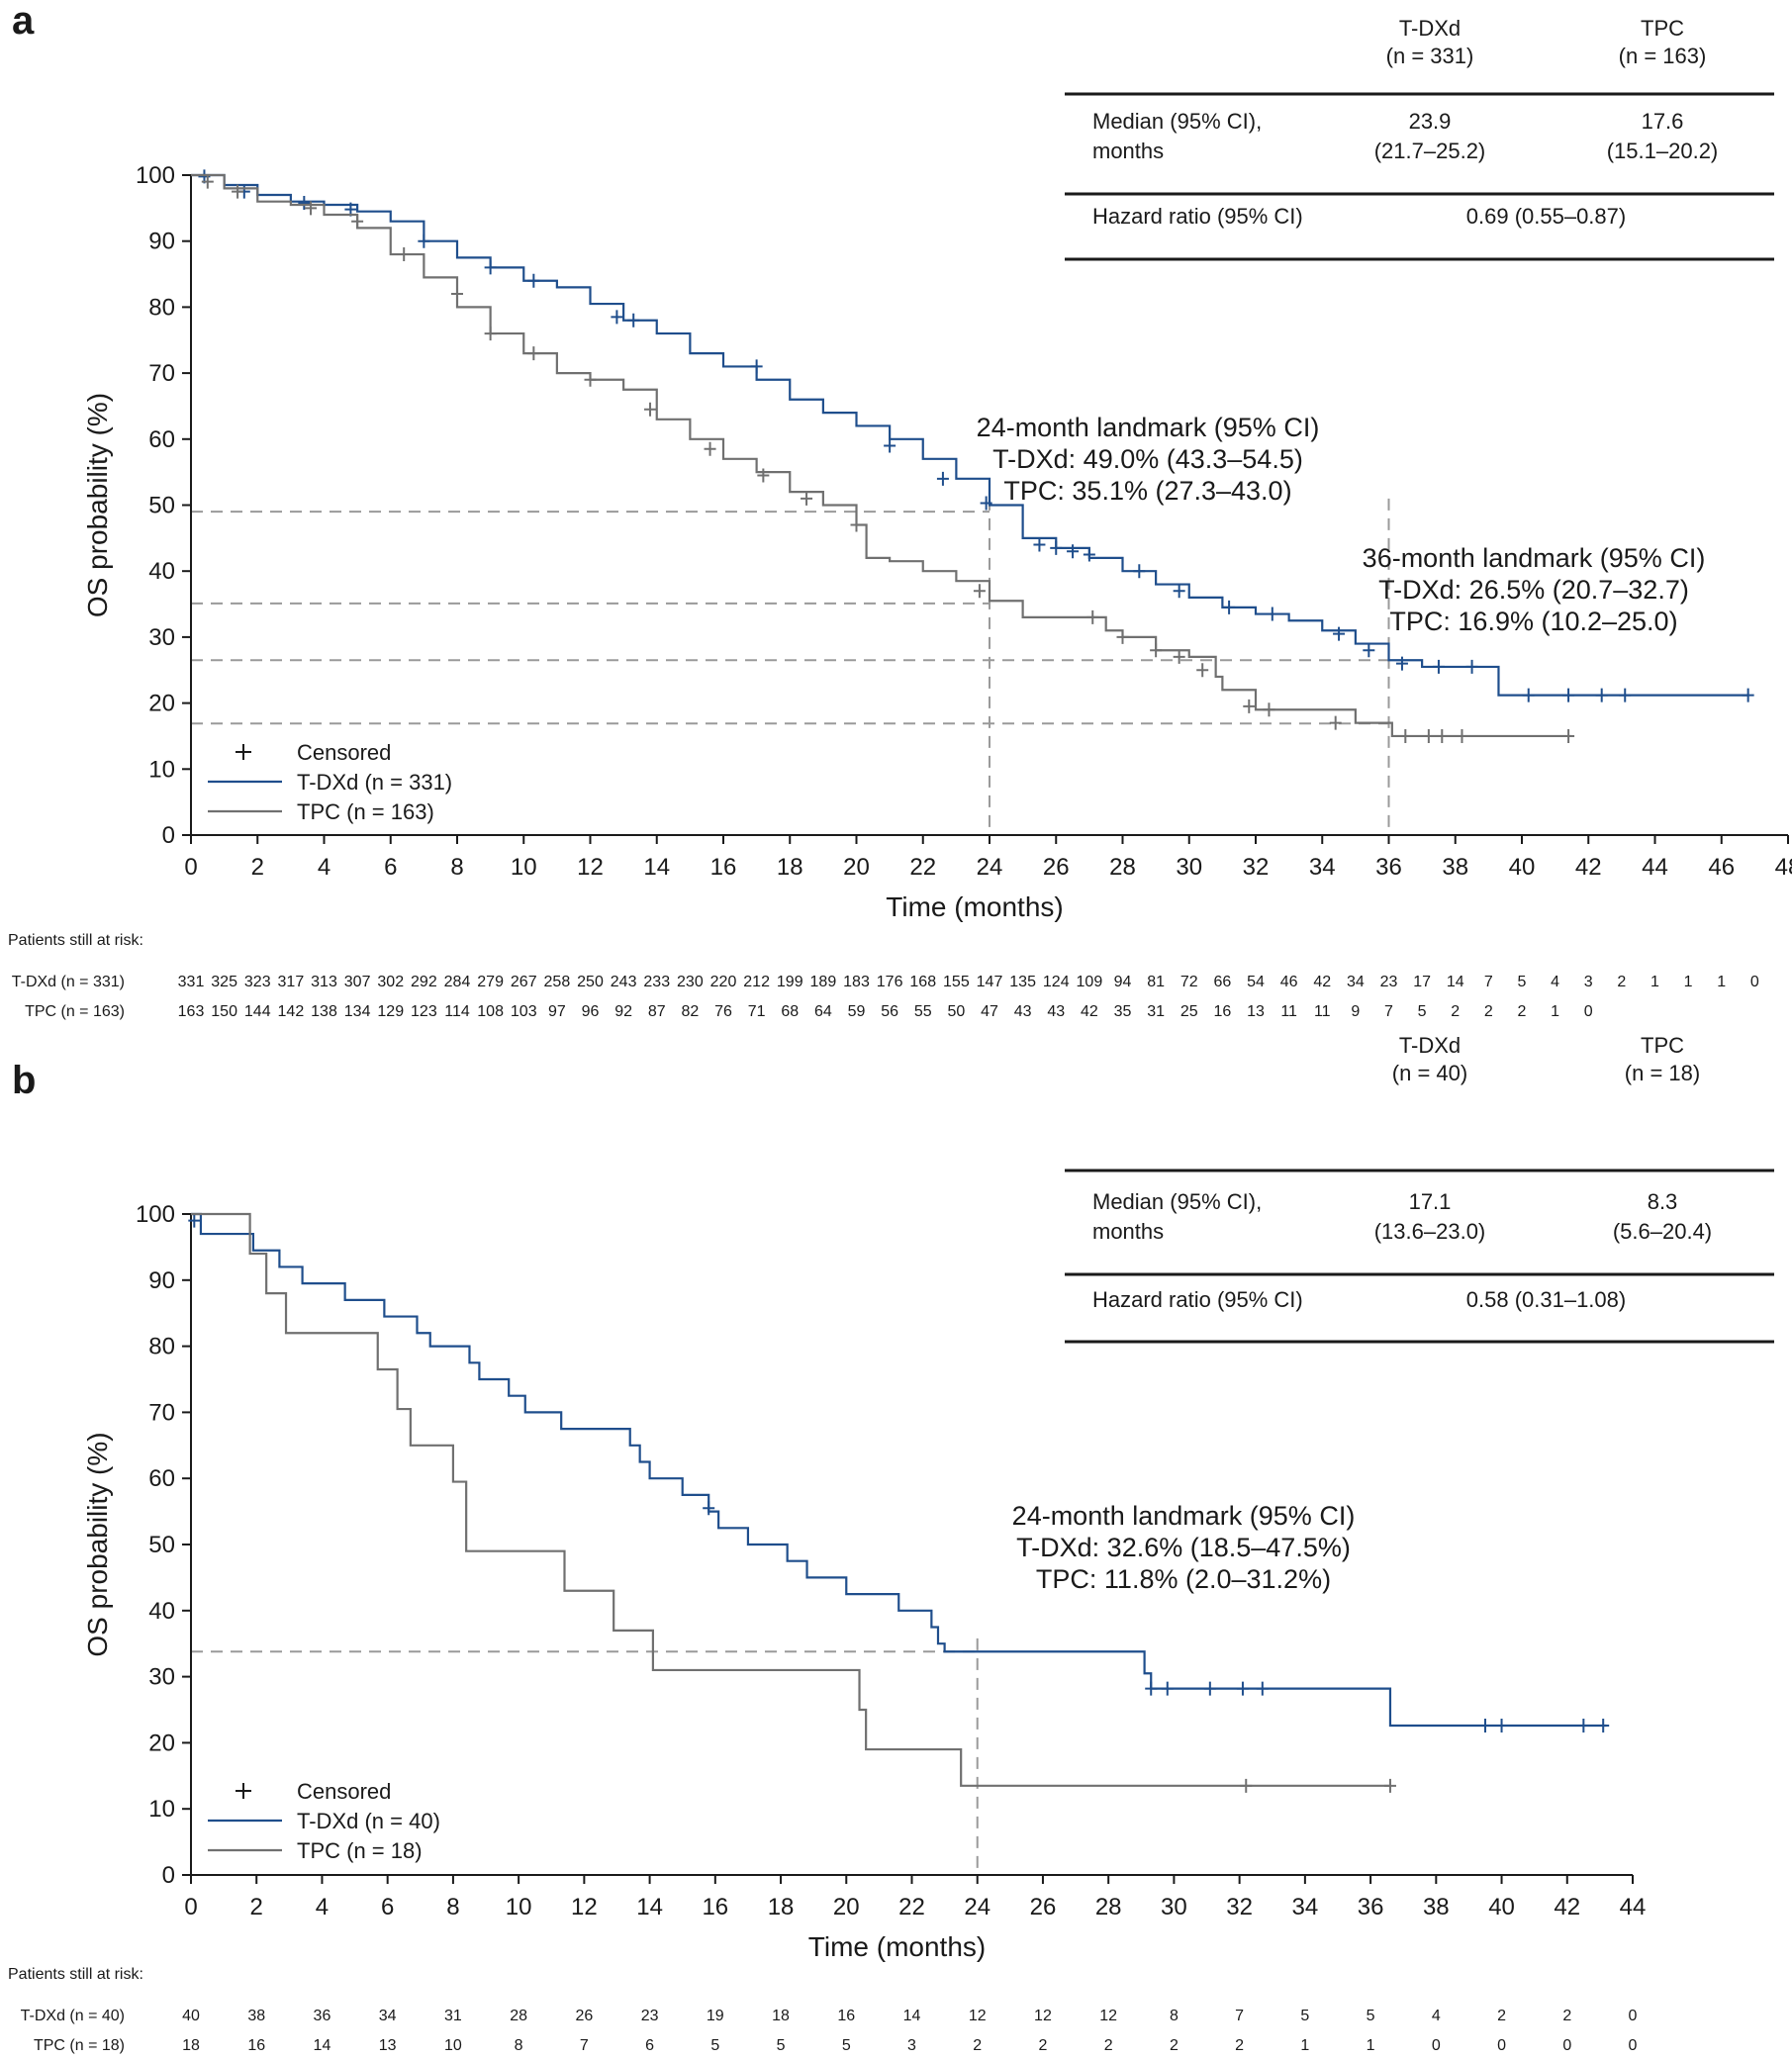  I want to click on at-risk-tdxd-value: 8, so click(1174, 2016).